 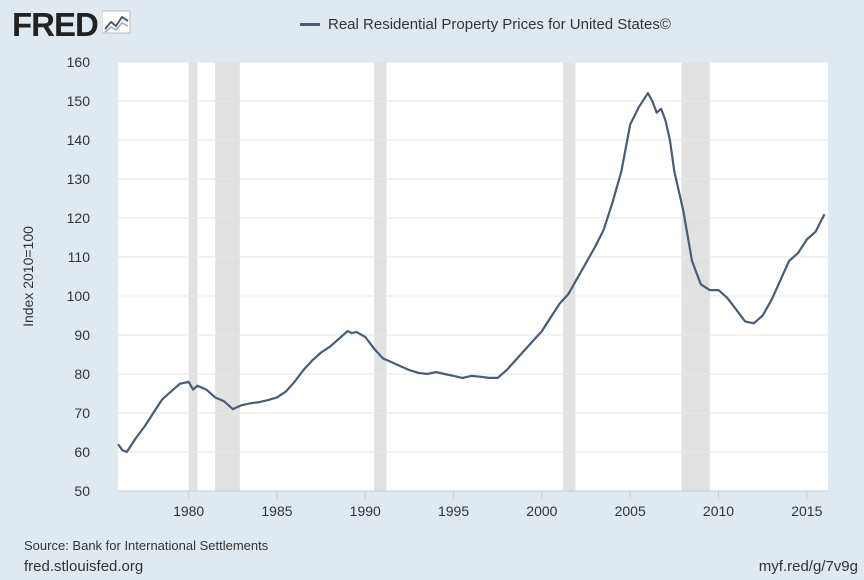 What do you see at coordinates (541, 511) in the screenshot?
I see `x-tick-label: 2000` at bounding box center [541, 511].